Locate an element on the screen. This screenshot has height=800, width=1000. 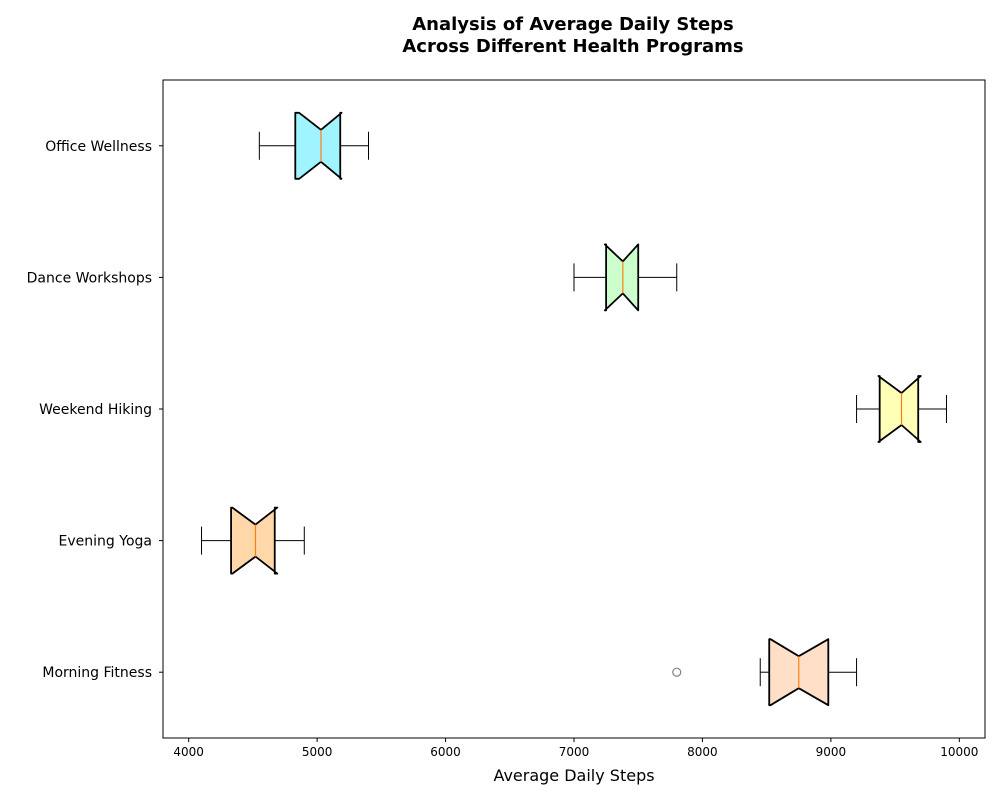
y-category-label: Office Wellness is located at coordinates (98, 147).